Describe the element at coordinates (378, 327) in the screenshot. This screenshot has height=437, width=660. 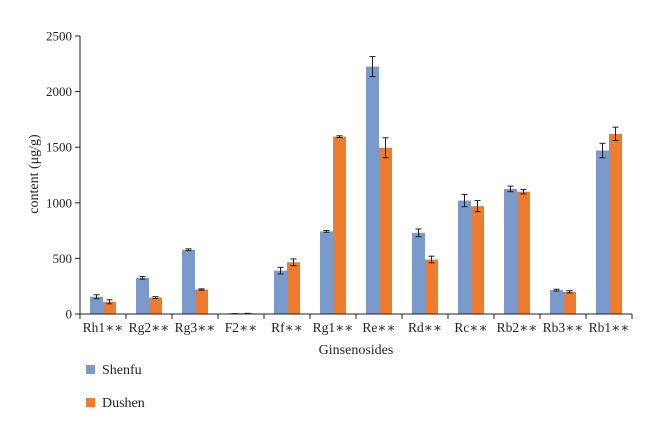
I see `x-tick-label-re: Re∗∗` at that location.